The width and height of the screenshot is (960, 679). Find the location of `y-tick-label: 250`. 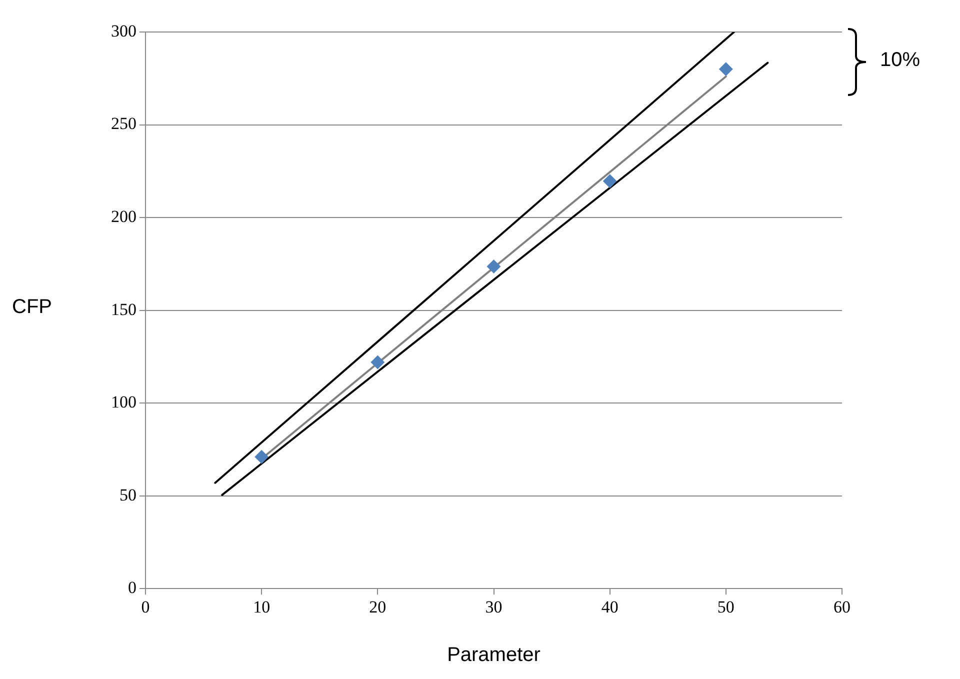

y-tick-label: 250 is located at coordinates (123, 124).